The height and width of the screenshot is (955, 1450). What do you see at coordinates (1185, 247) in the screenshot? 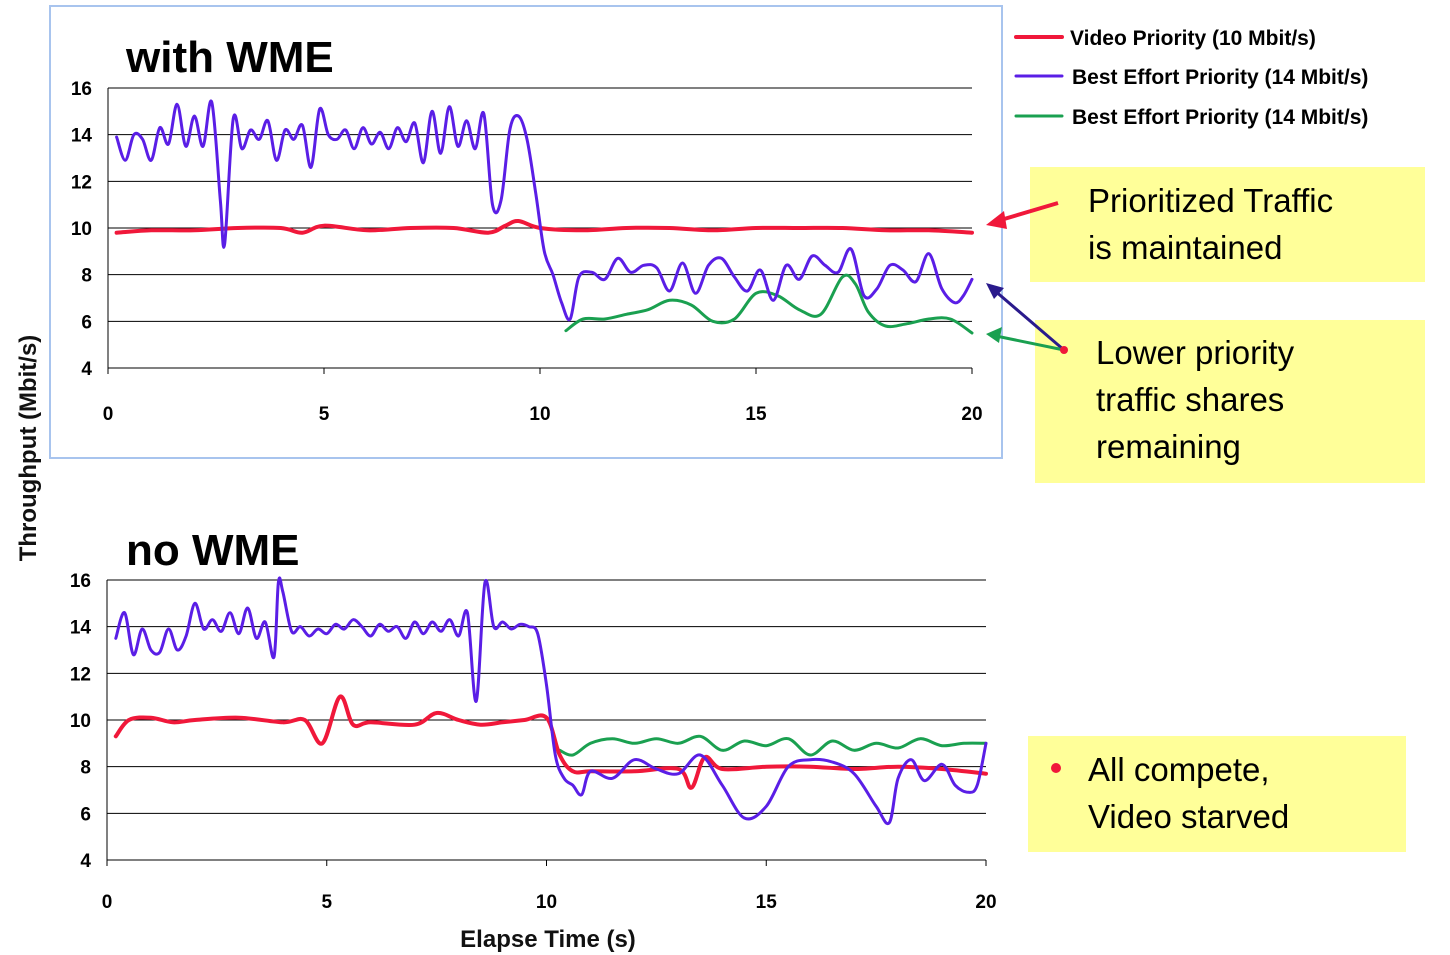
I see `annotation-prioritized-line2: is maintained` at bounding box center [1185, 247].